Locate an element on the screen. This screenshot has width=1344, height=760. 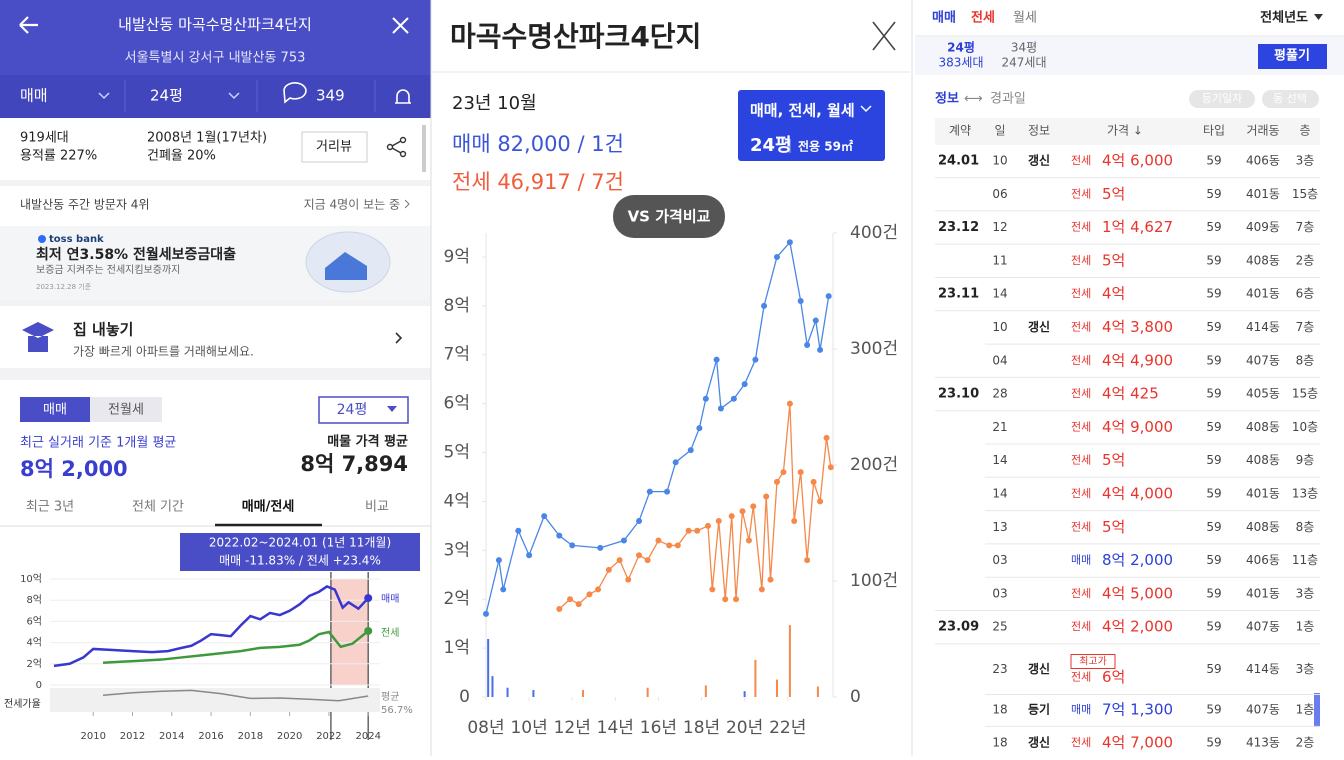
y-tick-label: 2억 is located at coordinates (457, 599).